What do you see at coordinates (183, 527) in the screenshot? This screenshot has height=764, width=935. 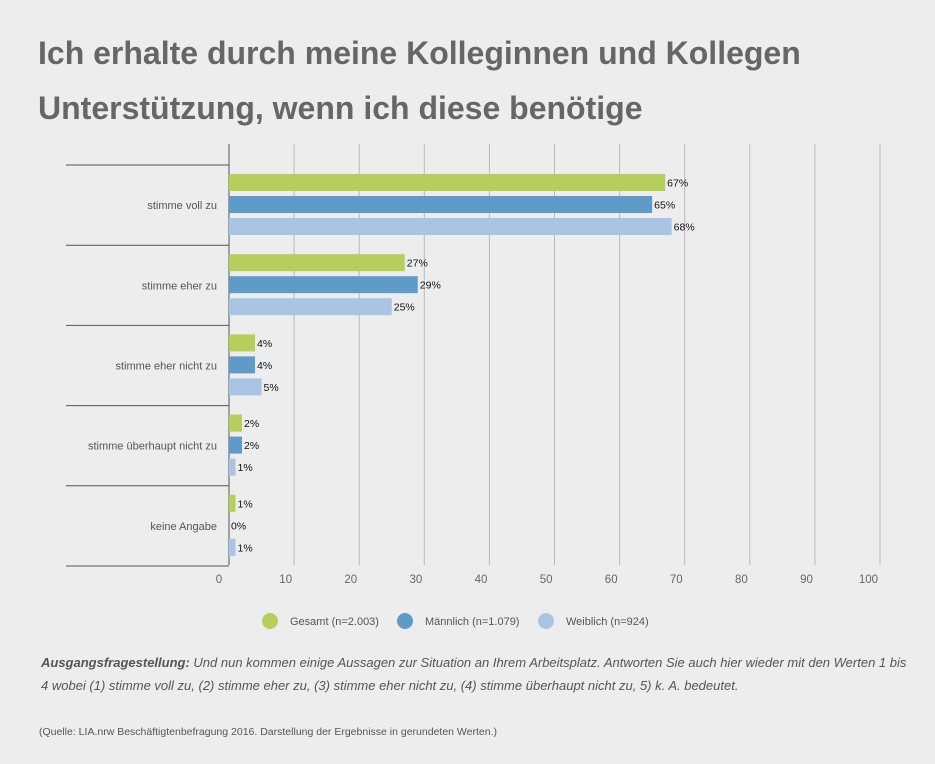 I see `category-label-keine-angabe: keine Angabe` at bounding box center [183, 527].